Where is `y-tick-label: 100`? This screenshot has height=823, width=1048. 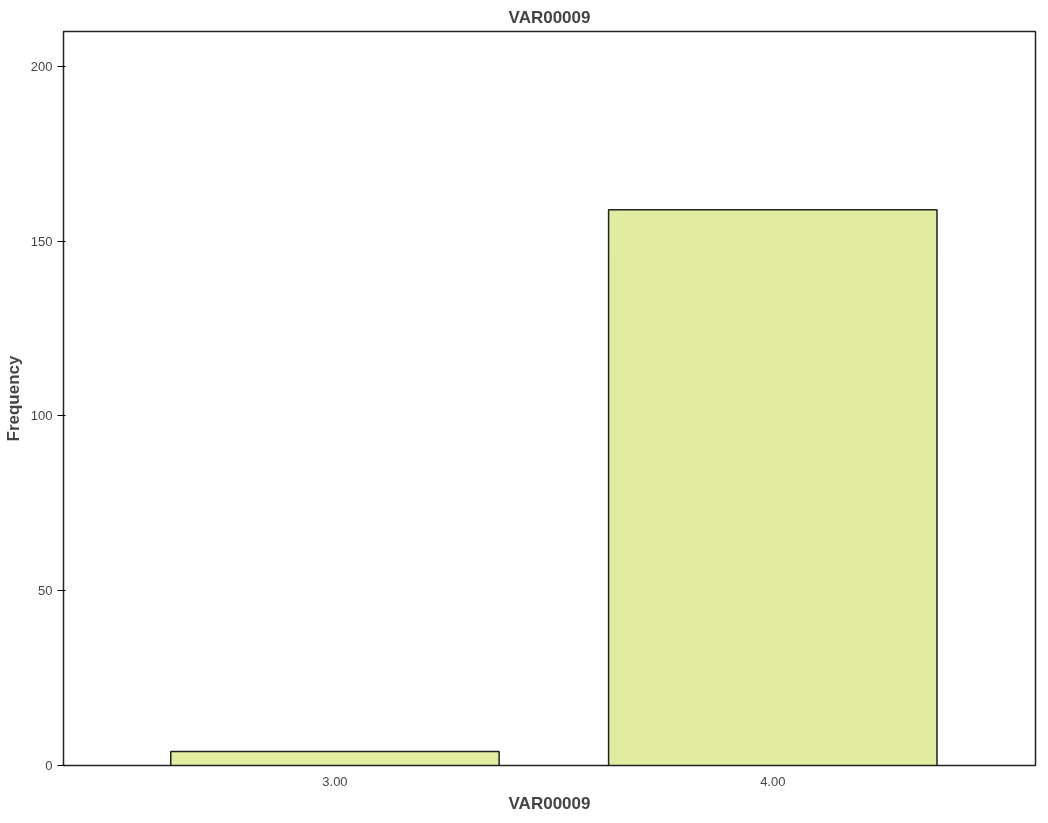 y-tick-label: 100 is located at coordinates (41, 416).